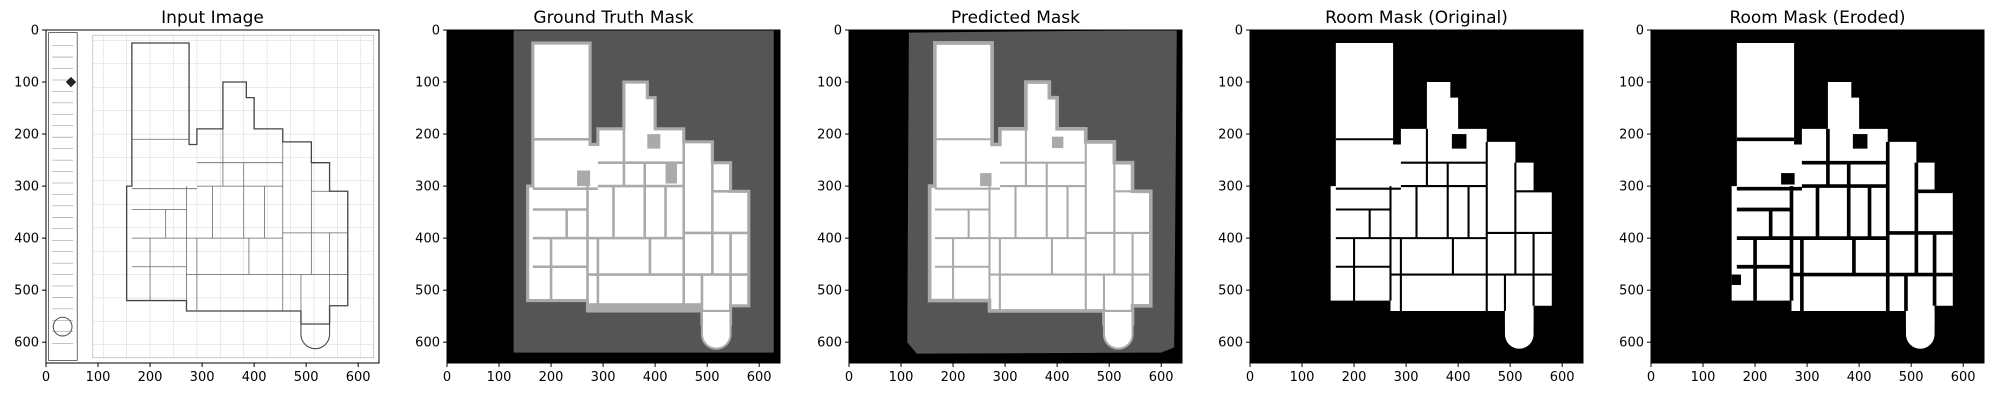  I want to click on panel-title: Room Mask (Original), so click(1416, 18).